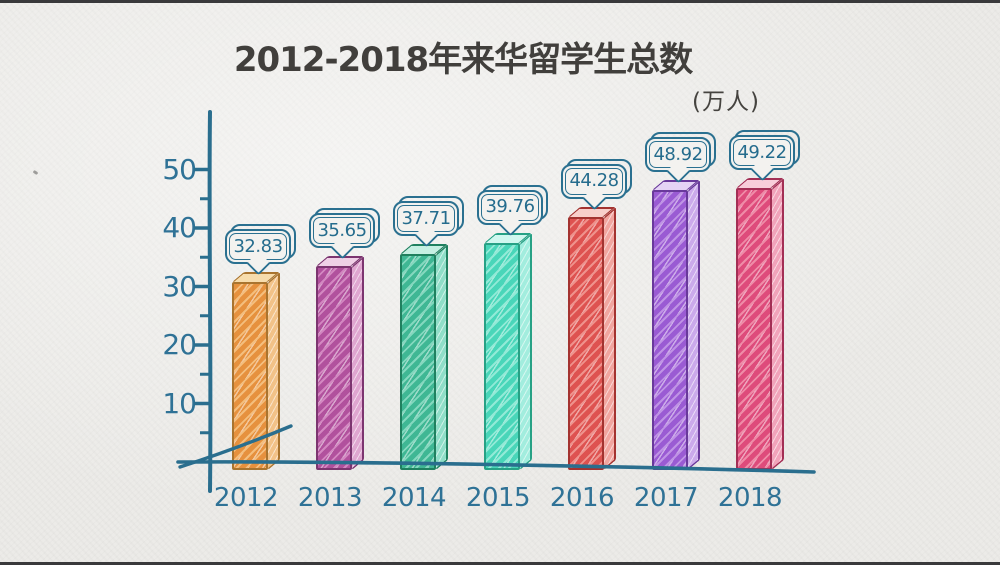 This screenshot has width=1000, height=565. What do you see at coordinates (179, 403) in the screenshot?
I see `y-axis-label-10: 10` at bounding box center [179, 403].